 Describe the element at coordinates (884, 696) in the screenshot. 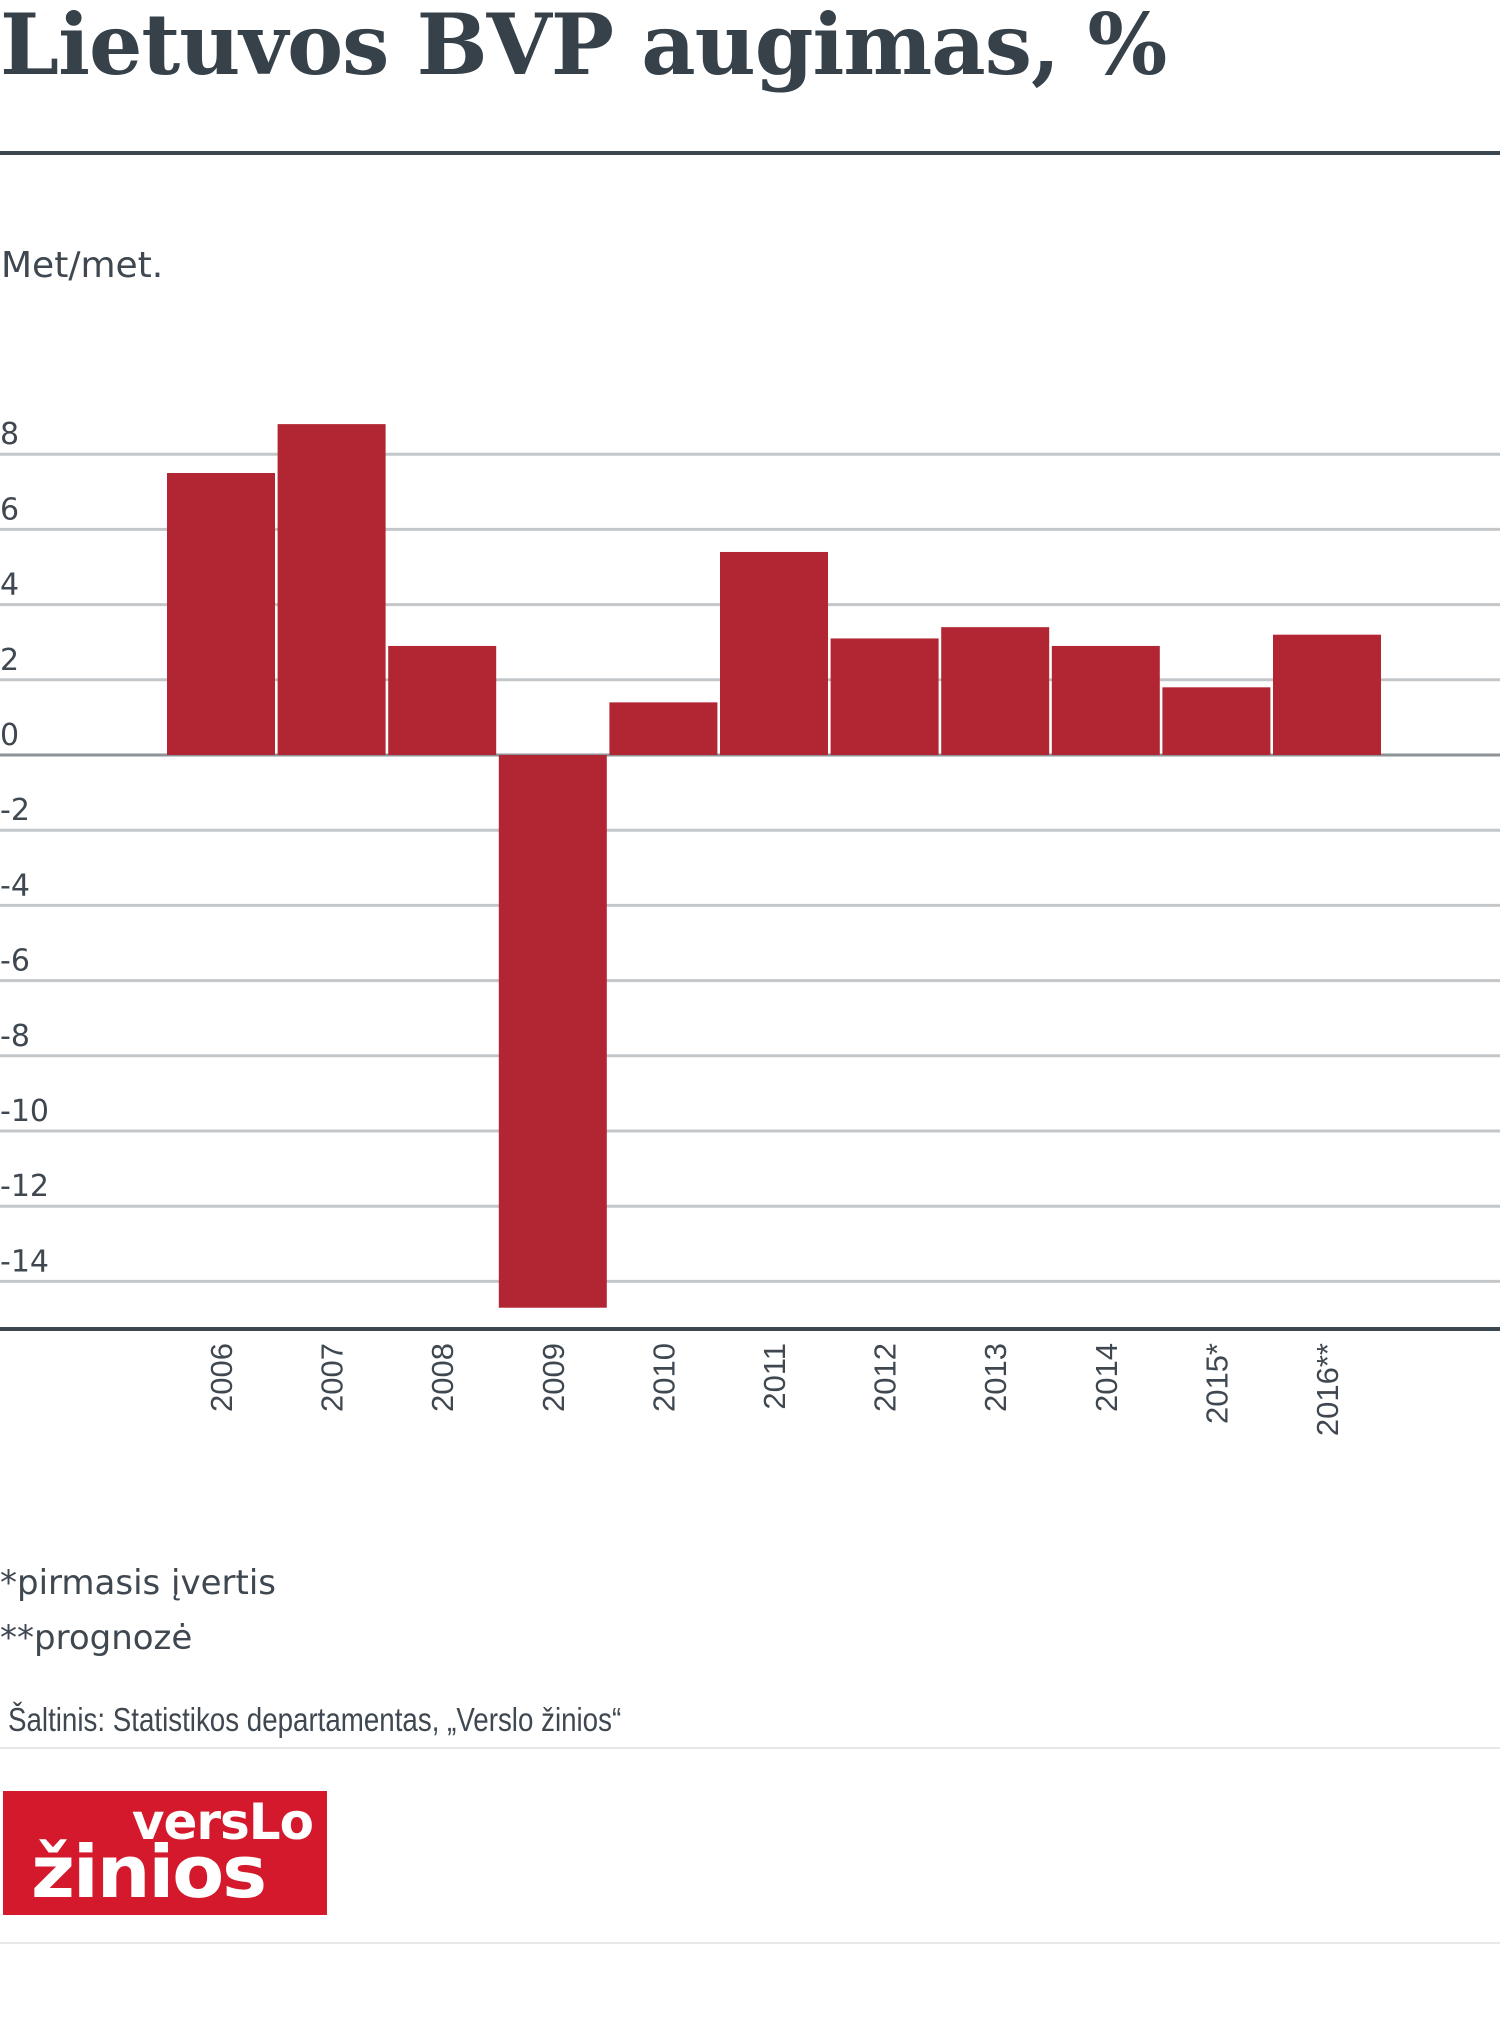

I see `bar-2012` at that location.